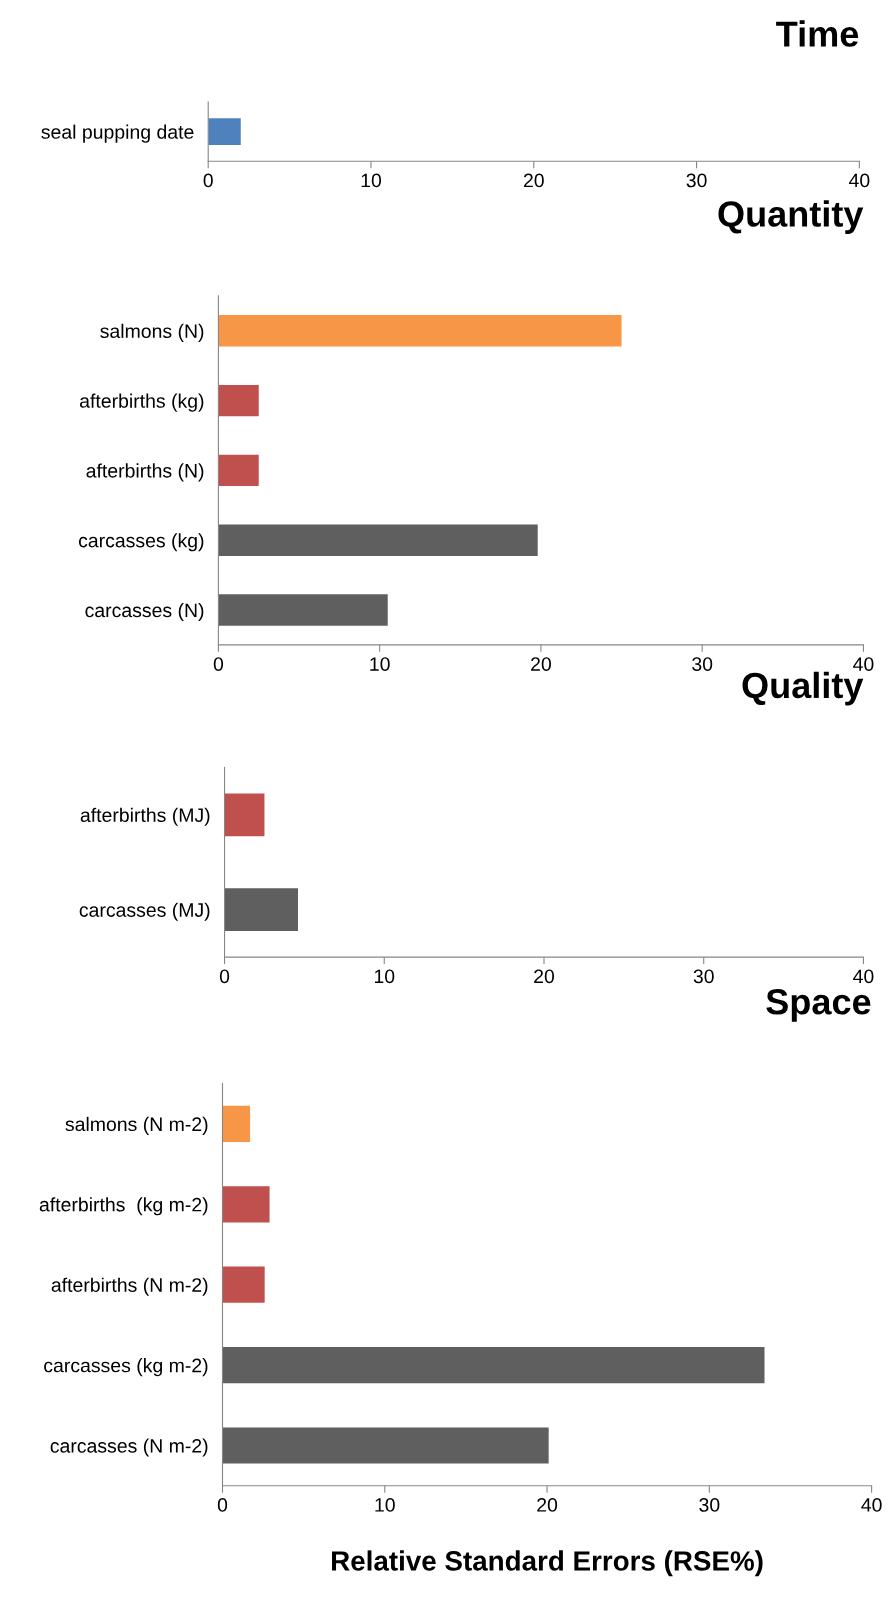 The height and width of the screenshot is (1600, 891). Describe the element at coordinates (142, 402) in the screenshot. I see `y-tick-label: afterbirths (kg)` at that location.